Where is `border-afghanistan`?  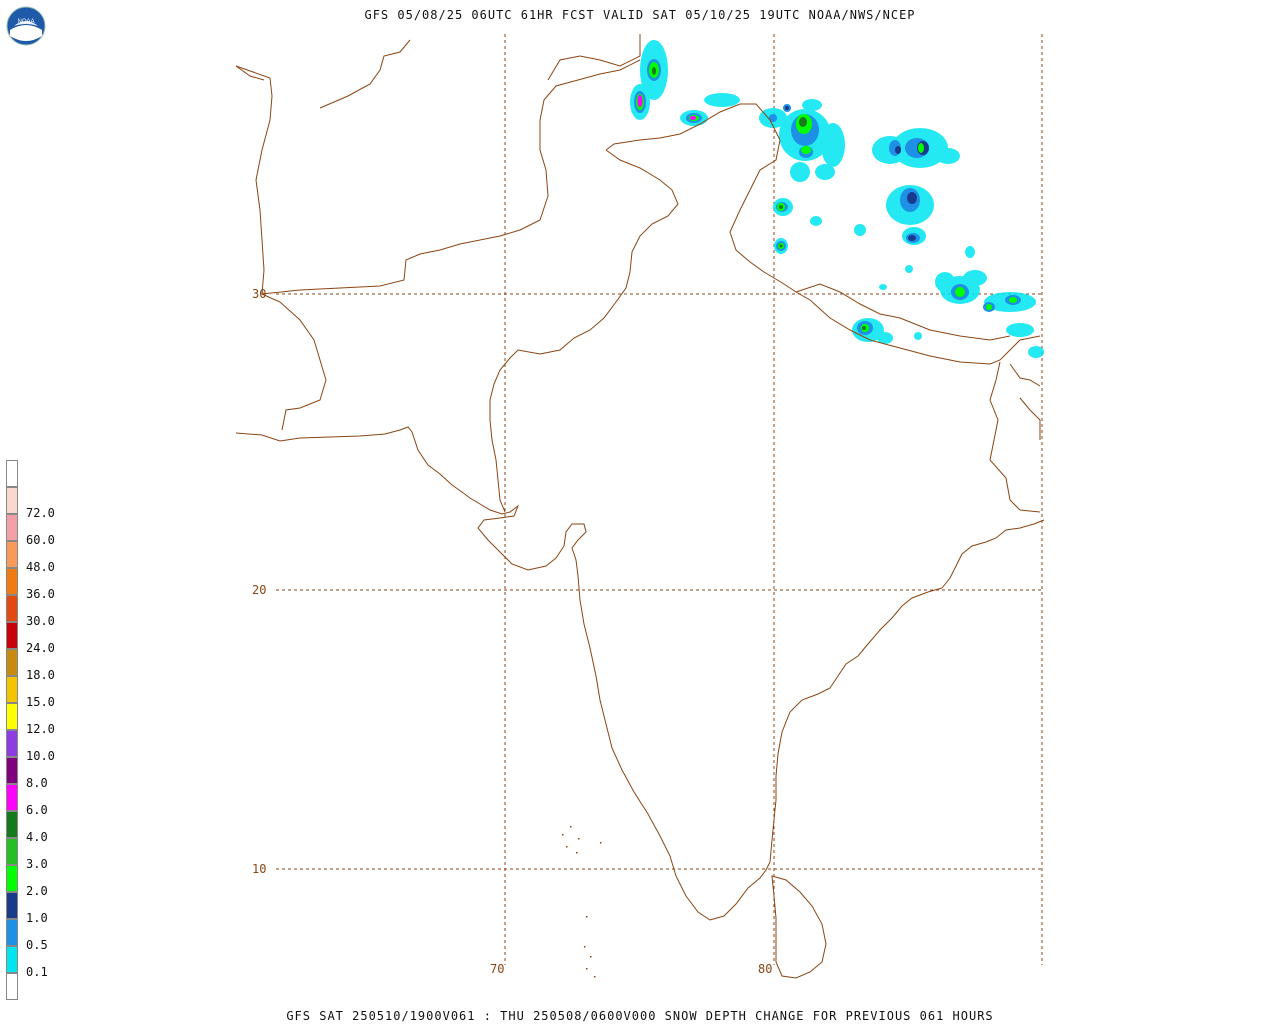
border-afghanistan is located at coordinates (281, 248).